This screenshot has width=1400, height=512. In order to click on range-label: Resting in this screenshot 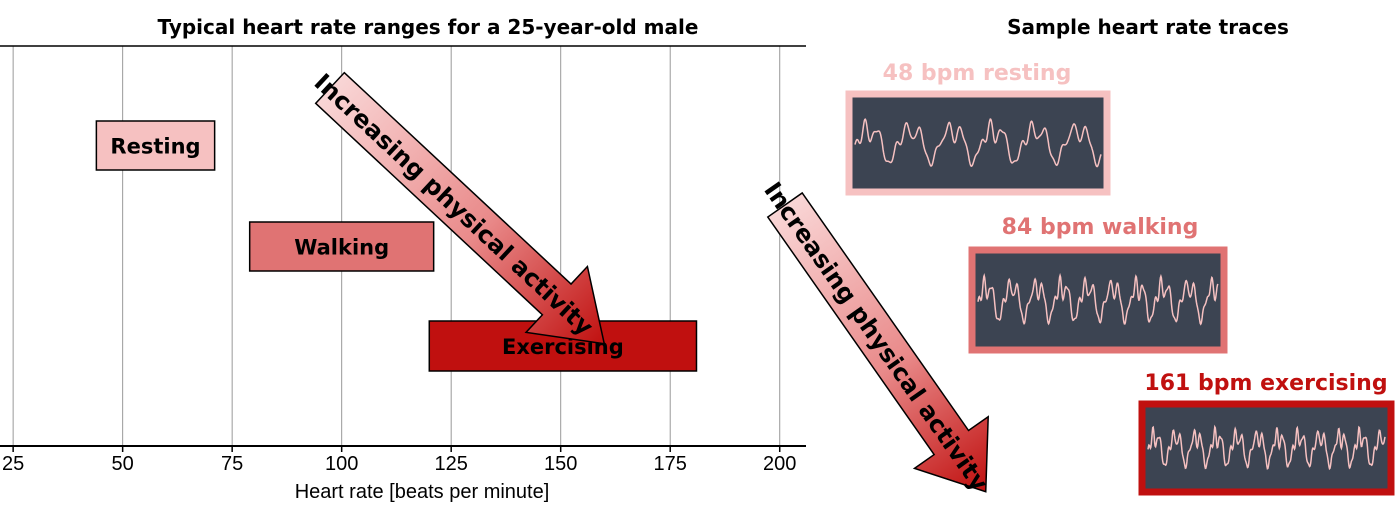, I will do `click(155, 147)`.